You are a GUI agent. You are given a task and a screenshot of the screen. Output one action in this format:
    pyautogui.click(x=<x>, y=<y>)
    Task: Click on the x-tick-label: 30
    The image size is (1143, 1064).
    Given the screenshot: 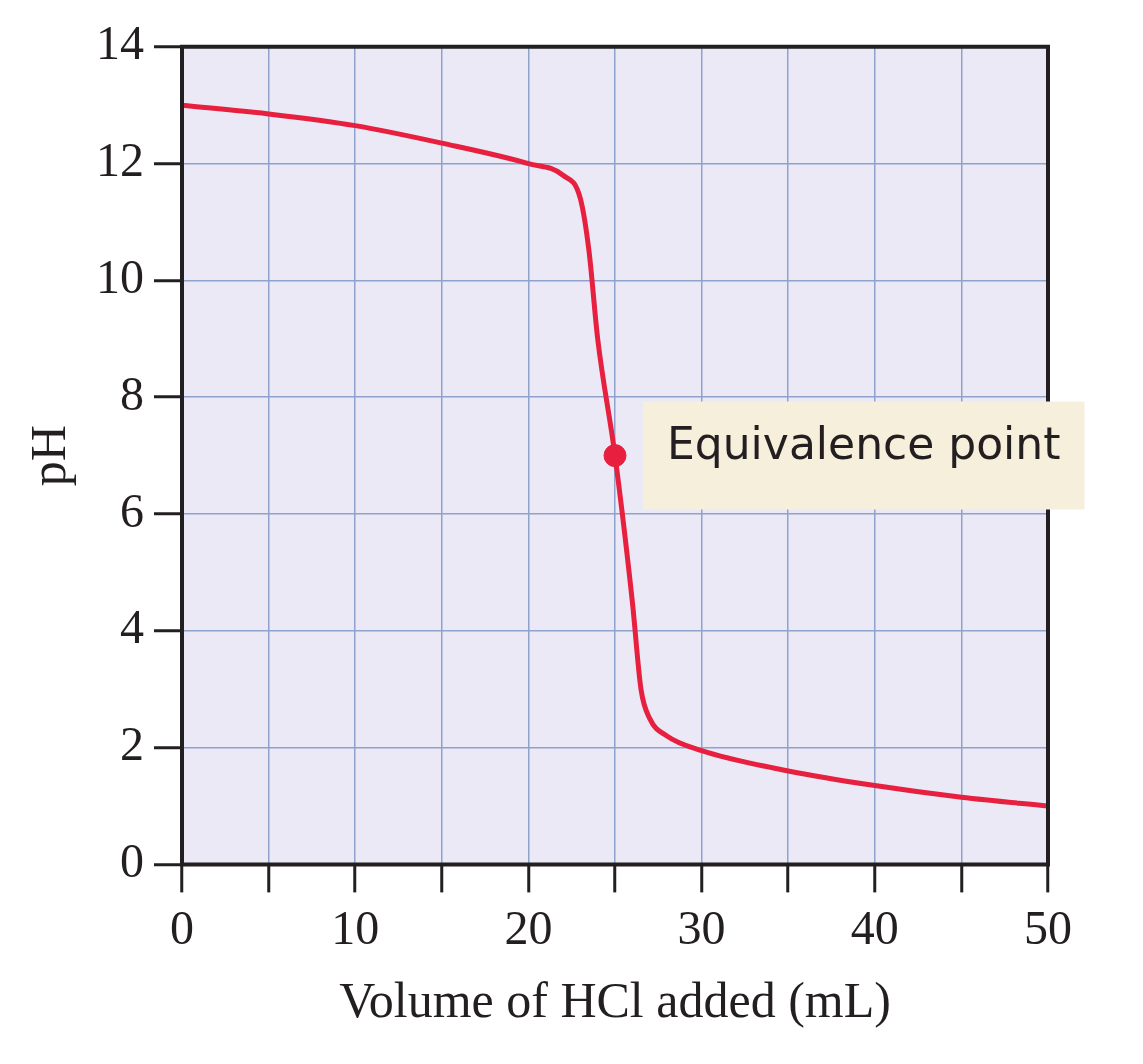 What is the action you would take?
    pyautogui.click(x=701, y=927)
    